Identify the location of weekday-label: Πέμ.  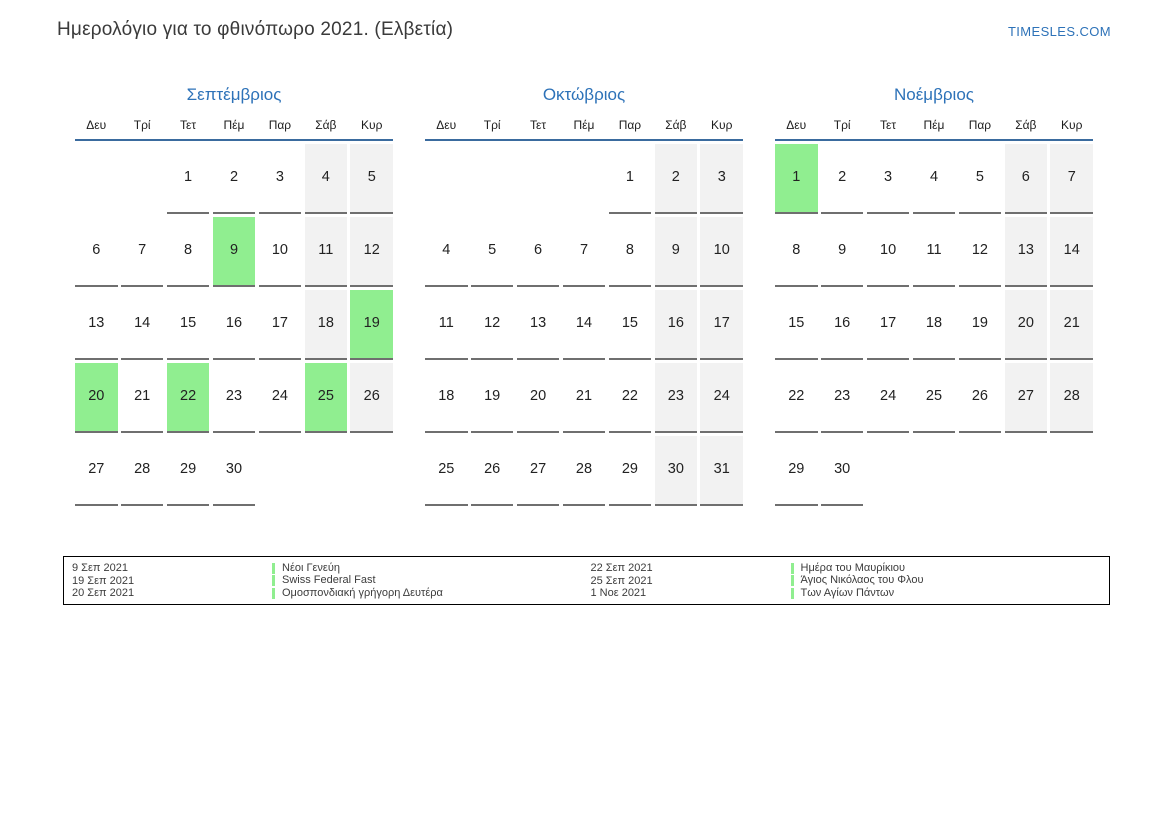
(934, 125).